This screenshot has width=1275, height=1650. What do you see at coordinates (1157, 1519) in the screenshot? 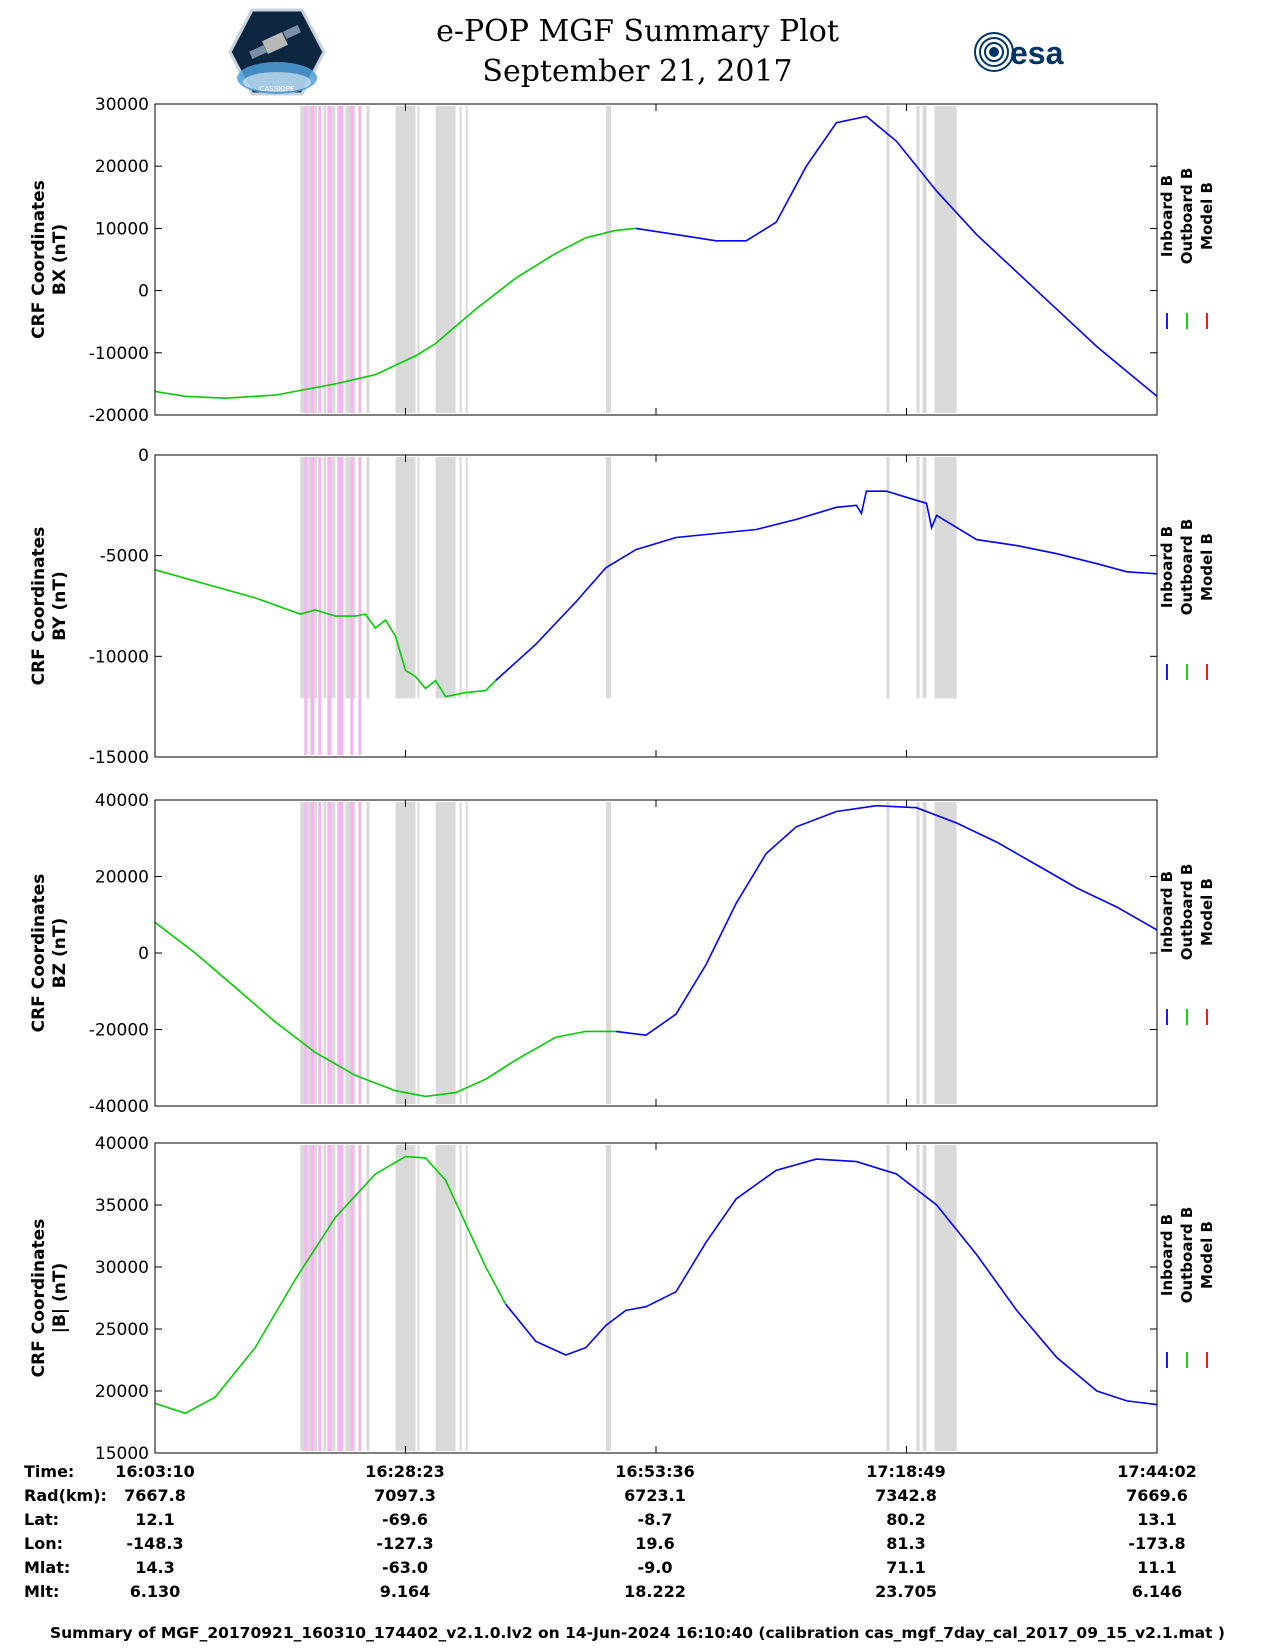
I see `info-row-value: 13.1` at bounding box center [1157, 1519].